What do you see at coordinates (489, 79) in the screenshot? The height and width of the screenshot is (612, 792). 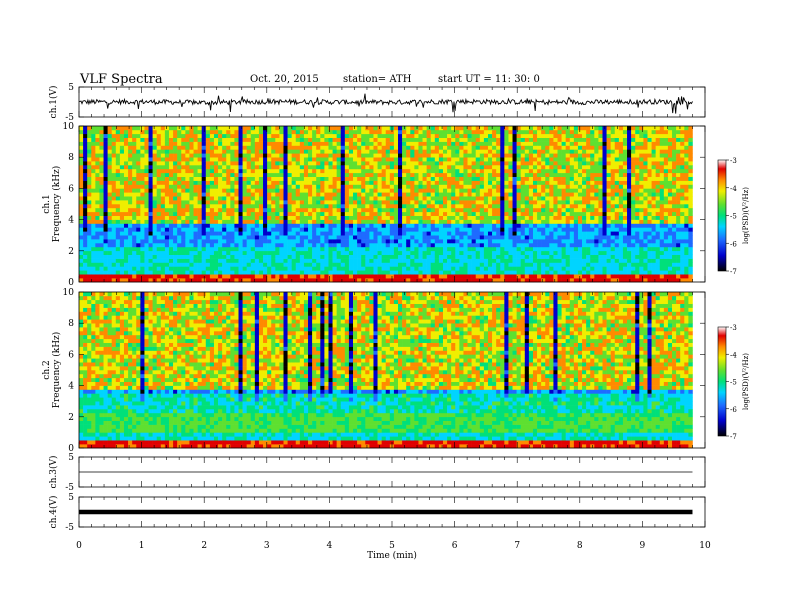 I see `start-ut-label: start UT = 11: 30: 0` at bounding box center [489, 79].